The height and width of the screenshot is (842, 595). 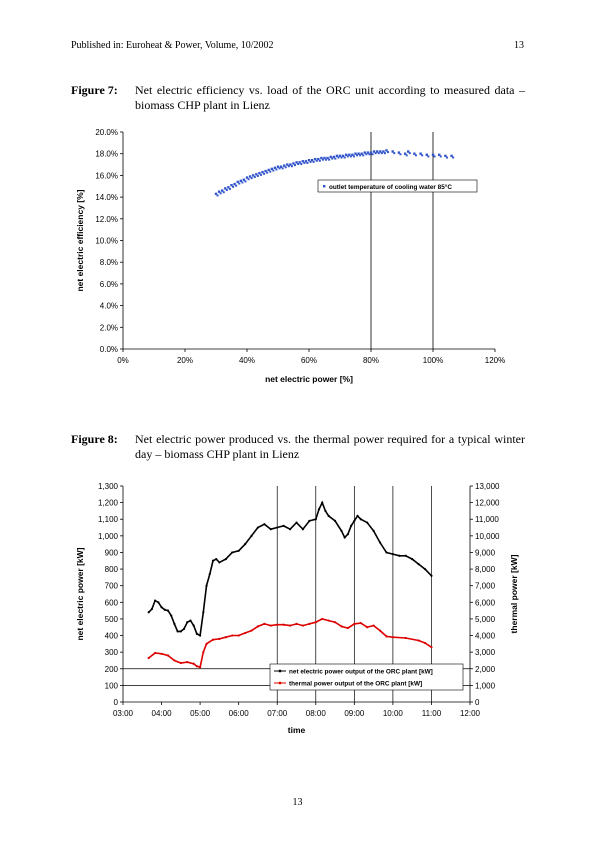 I want to click on x-tick-label: 12:00, so click(x=470, y=713).